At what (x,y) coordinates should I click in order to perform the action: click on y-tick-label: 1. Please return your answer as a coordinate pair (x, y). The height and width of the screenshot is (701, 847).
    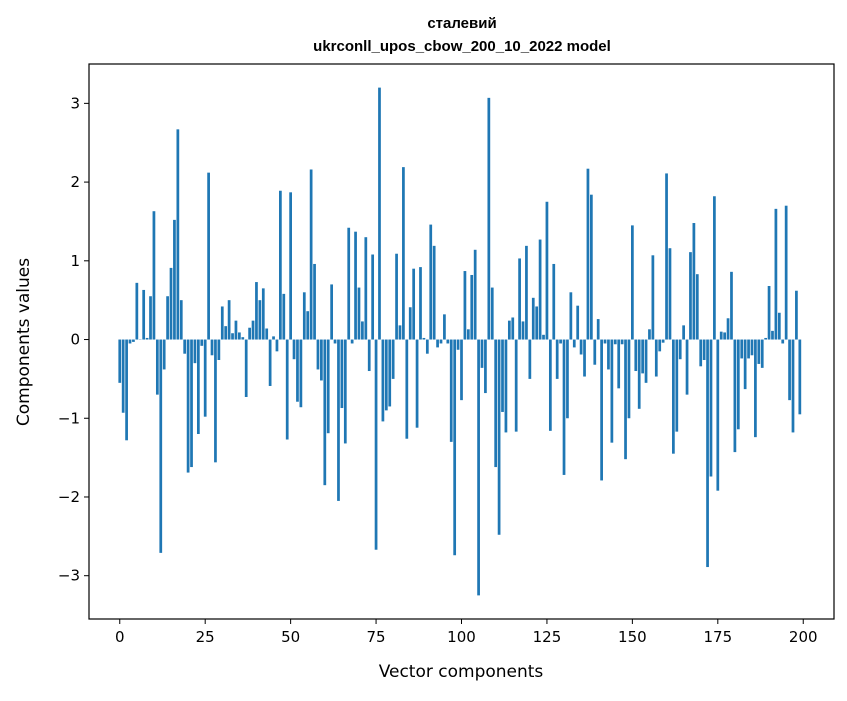
    Looking at the image, I should click on (75, 261).